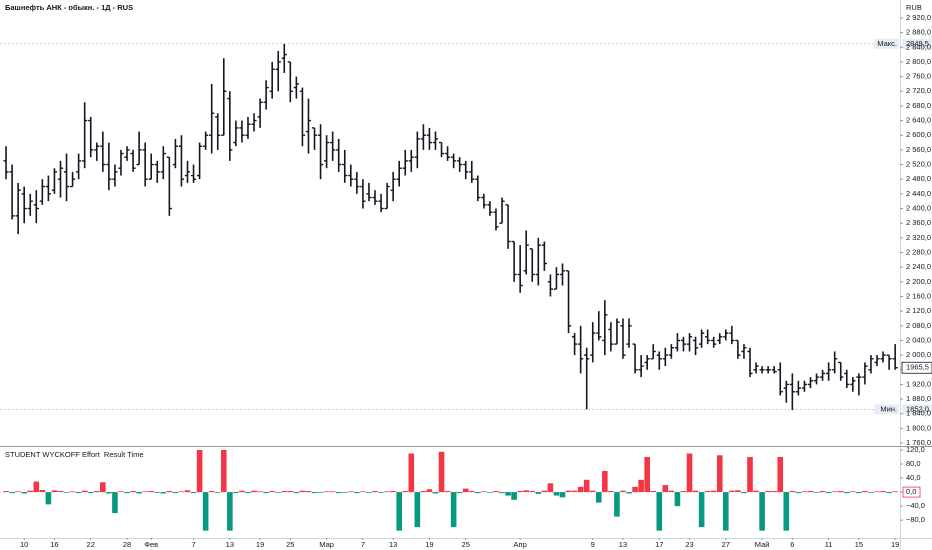 Image resolution: width=932 pixels, height=550 pixels. Describe the element at coordinates (918, 295) in the screenshot. I see `y-tick-label: 2 160,0` at that location.